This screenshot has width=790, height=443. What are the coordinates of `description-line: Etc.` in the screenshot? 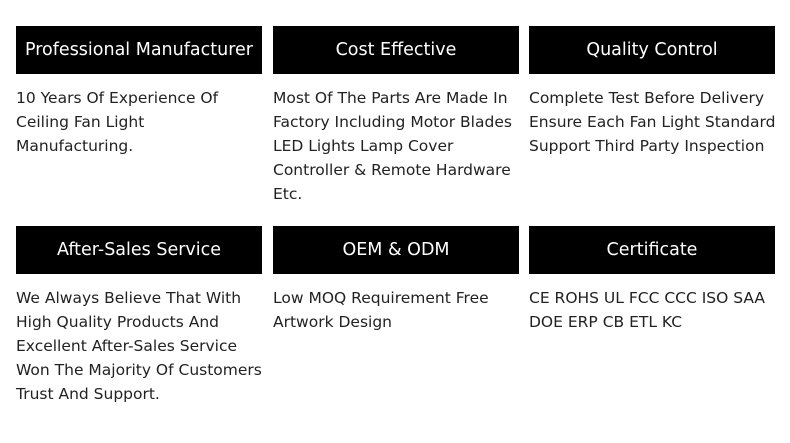 It's located at (288, 194).